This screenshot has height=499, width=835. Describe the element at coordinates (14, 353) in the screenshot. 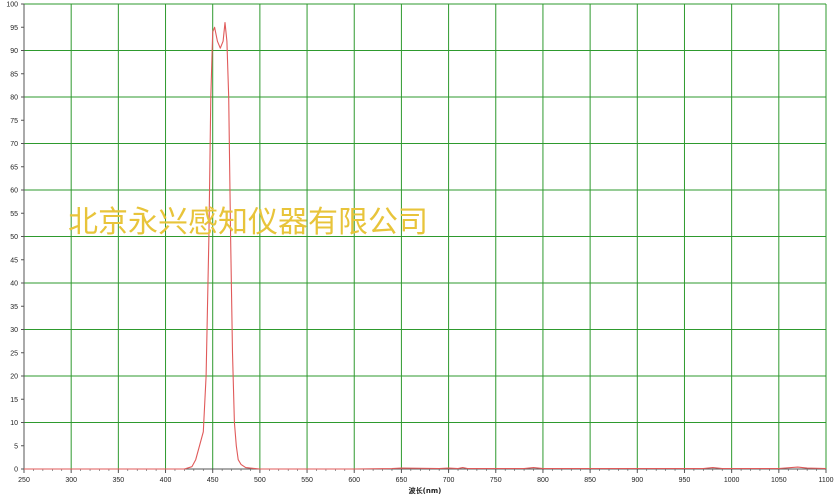

I see `y-tick-label: 25` at that location.